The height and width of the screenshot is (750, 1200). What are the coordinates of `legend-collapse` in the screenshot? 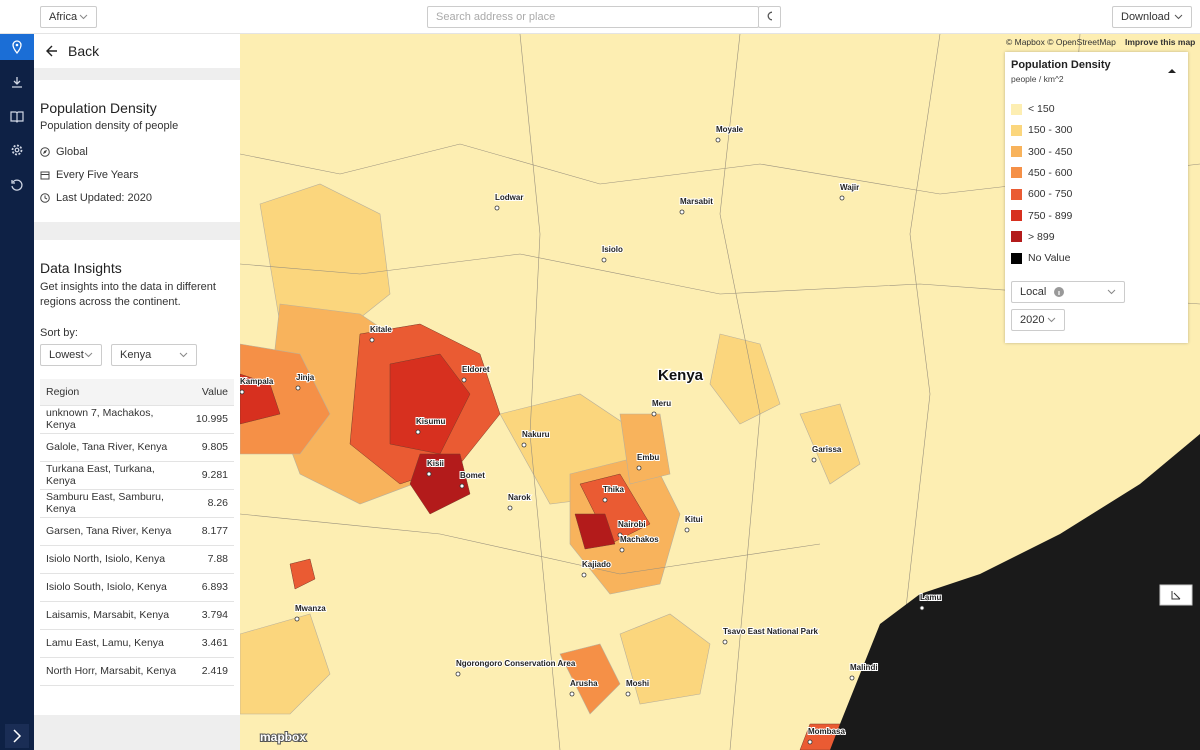 It's located at (1172, 71).